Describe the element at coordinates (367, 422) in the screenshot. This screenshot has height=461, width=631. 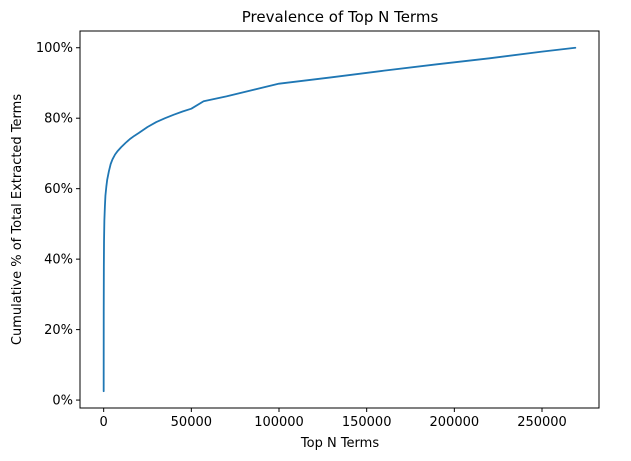
I see `x-tick-label: 150000` at that location.